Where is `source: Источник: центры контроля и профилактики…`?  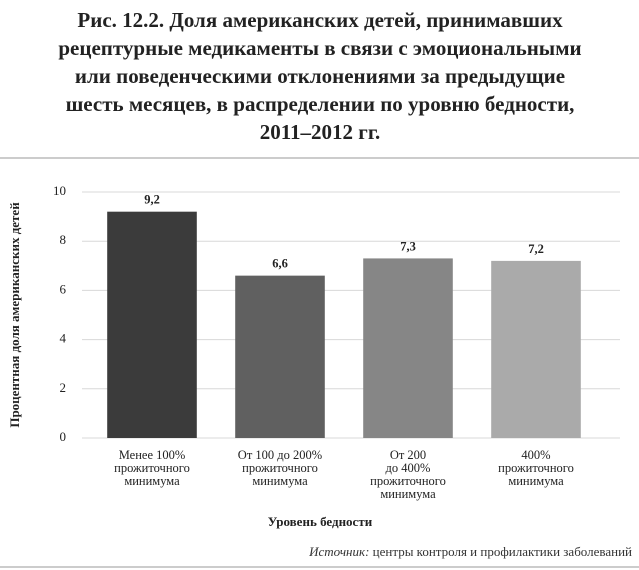
source: Источник: центры контроля и профилактики… is located at coordinates (470, 551).